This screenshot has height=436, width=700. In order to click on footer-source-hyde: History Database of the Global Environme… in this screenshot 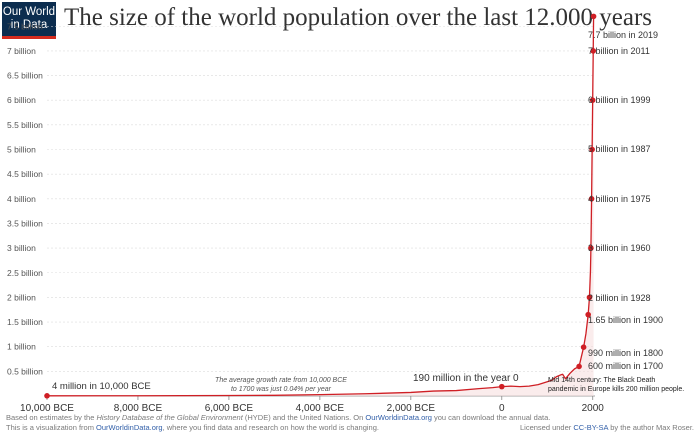, I will do `click(169, 417)`.